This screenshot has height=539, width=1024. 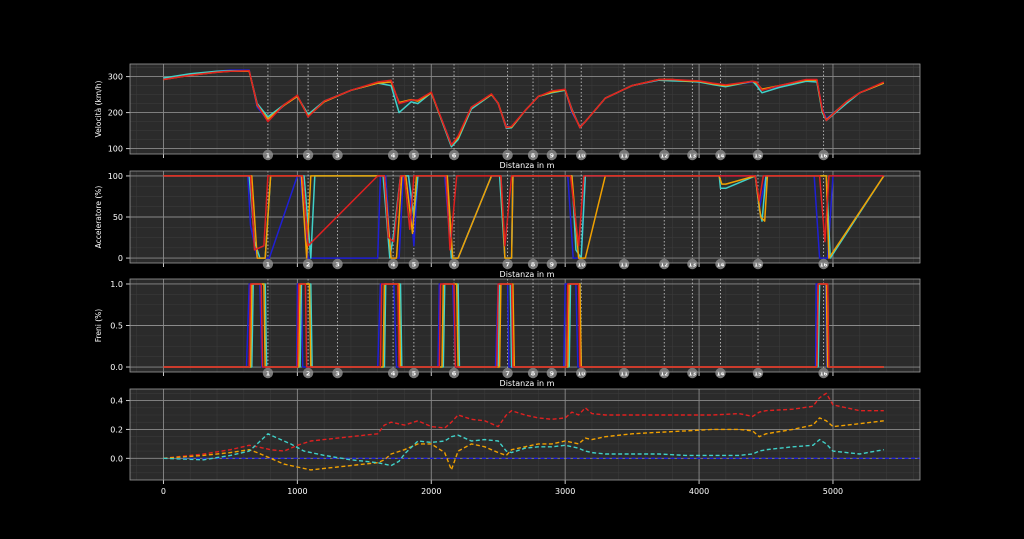 I want to click on y-tick-label: 0.5, so click(x=116, y=326).